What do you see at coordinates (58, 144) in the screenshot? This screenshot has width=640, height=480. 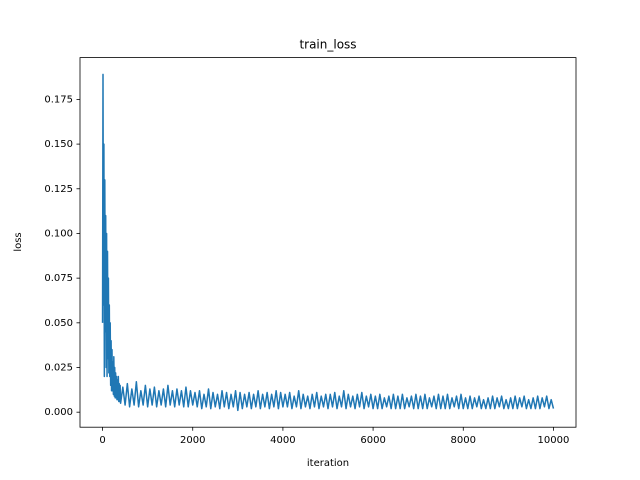 I see `y-tick-label: 0.150` at bounding box center [58, 144].